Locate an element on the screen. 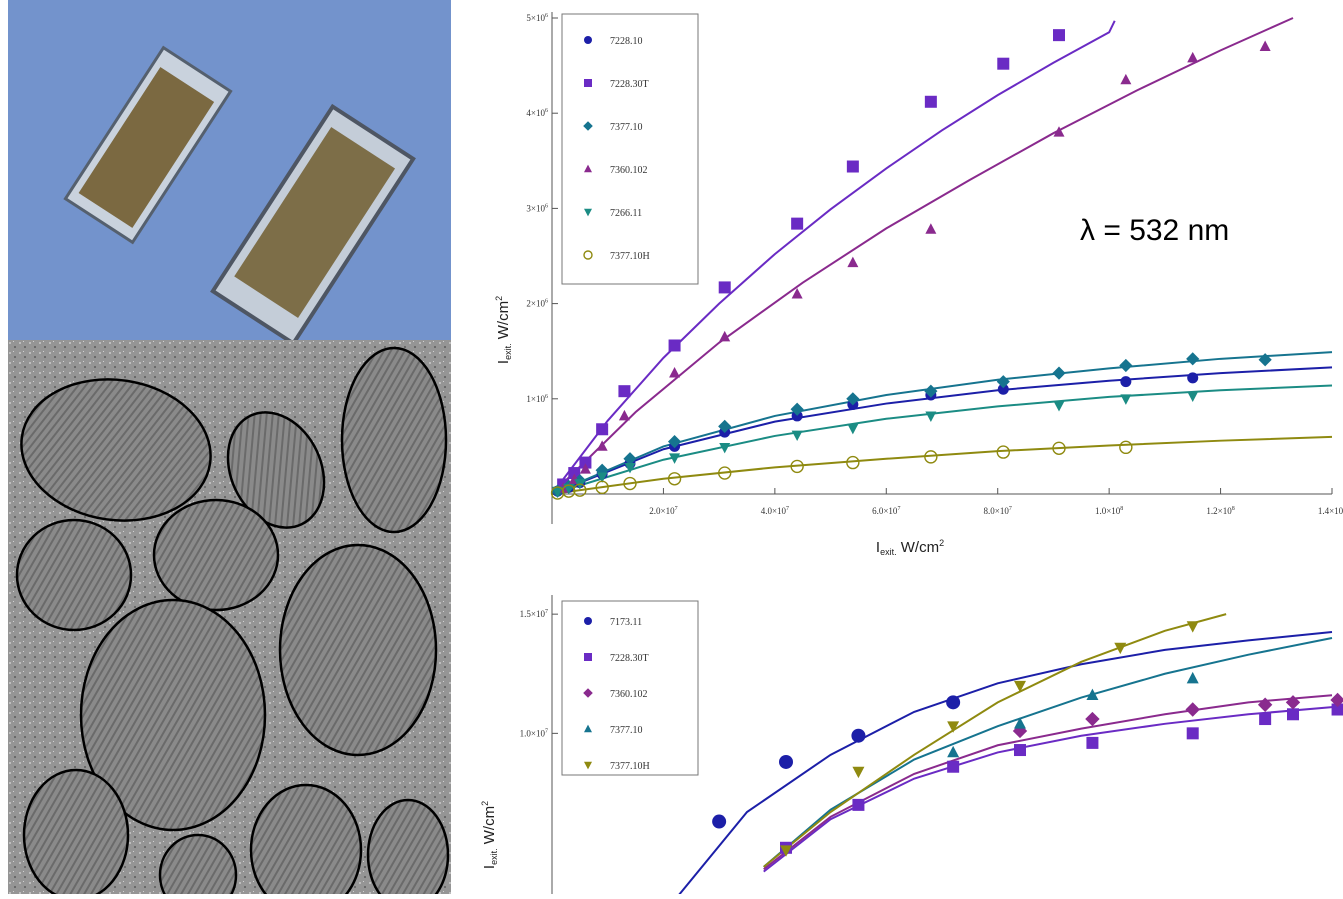 This screenshot has height=899, width=1343. legend-box is located at coordinates (630, 688).